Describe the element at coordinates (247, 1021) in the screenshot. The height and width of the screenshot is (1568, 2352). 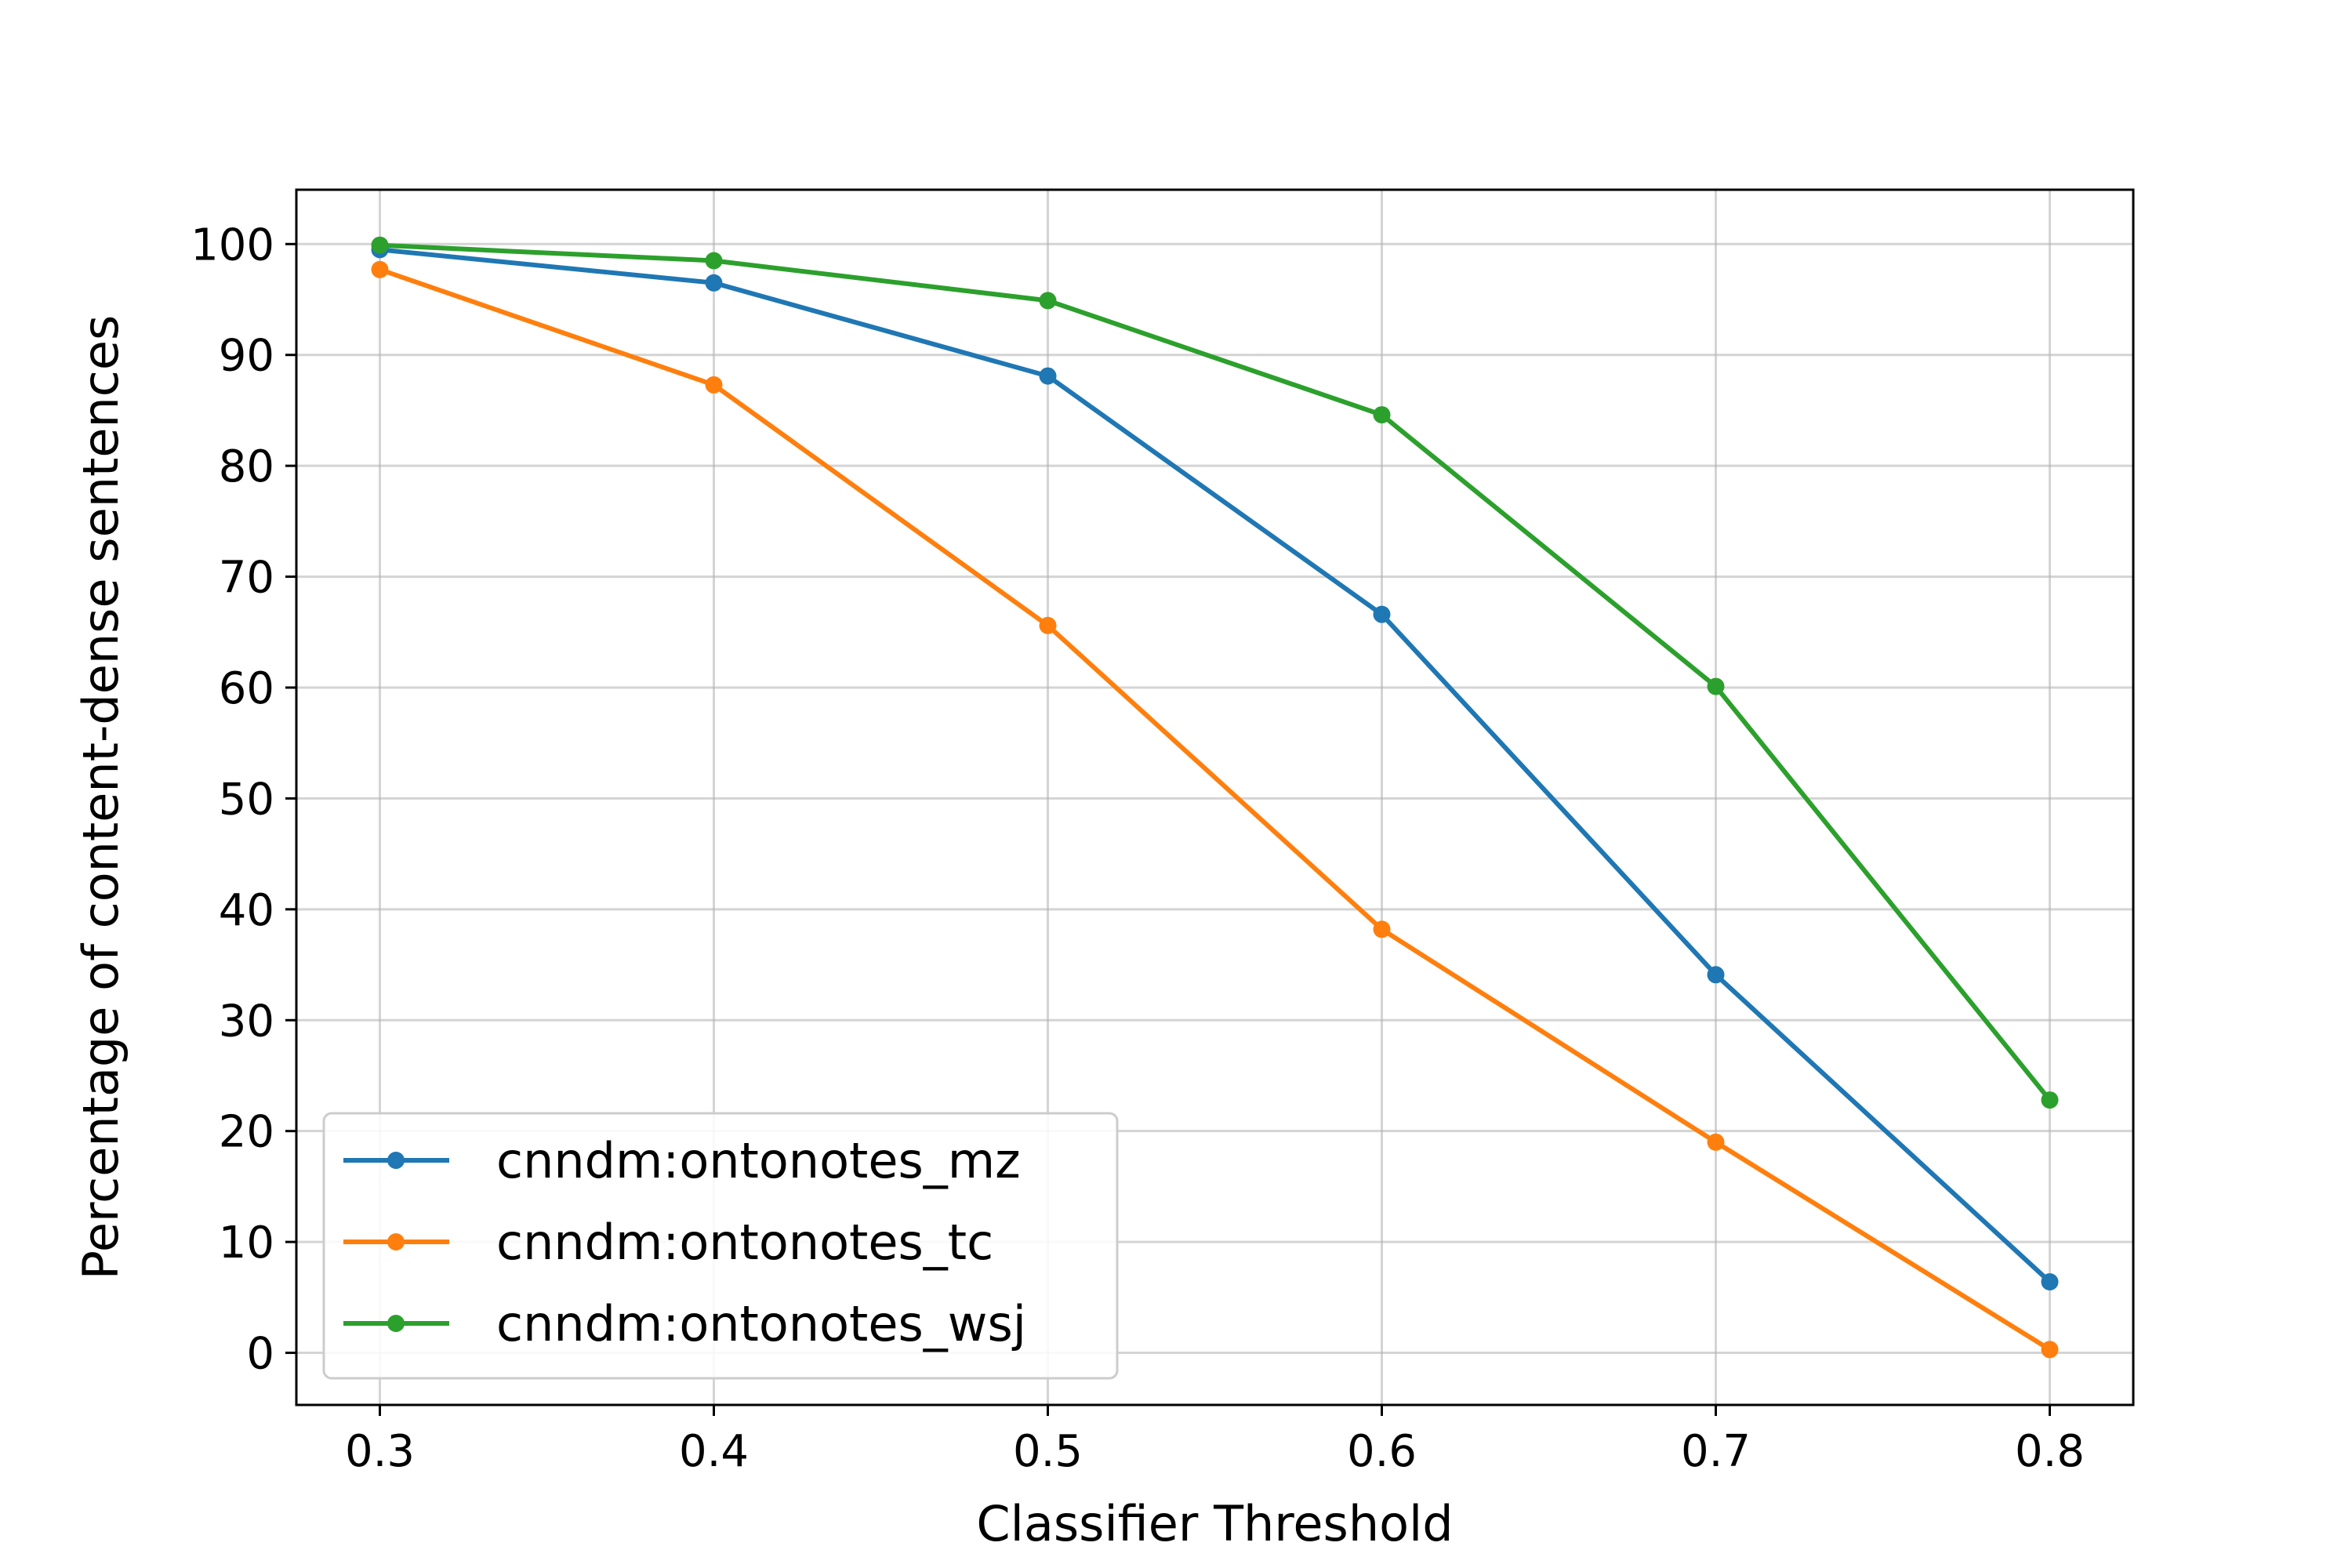
I see `y-tick-label: 30` at that location.